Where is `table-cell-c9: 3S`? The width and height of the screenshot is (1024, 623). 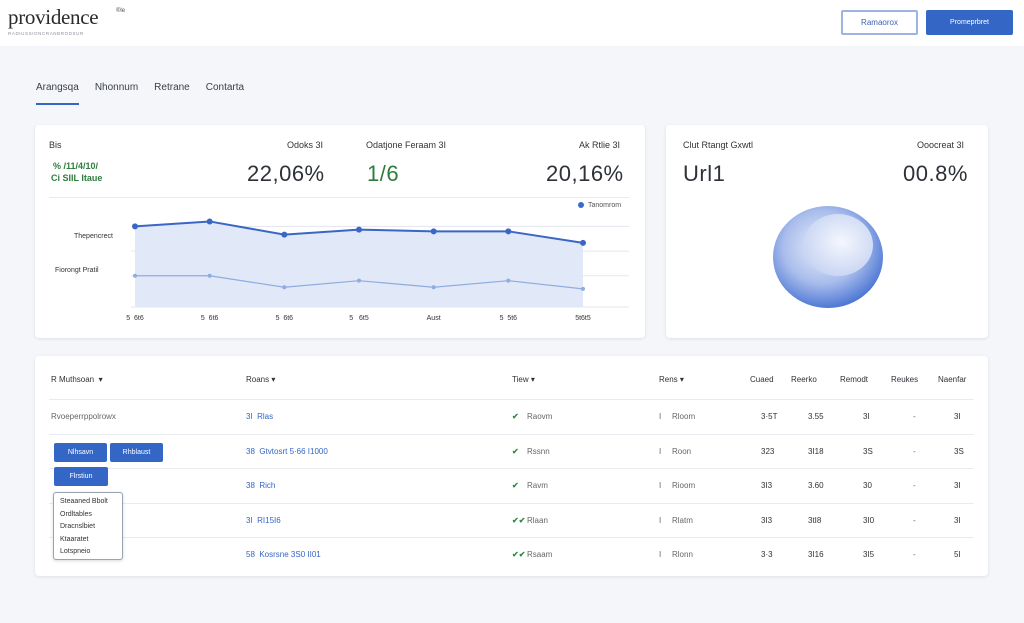 table-cell-c9: 3S is located at coordinates (959, 451).